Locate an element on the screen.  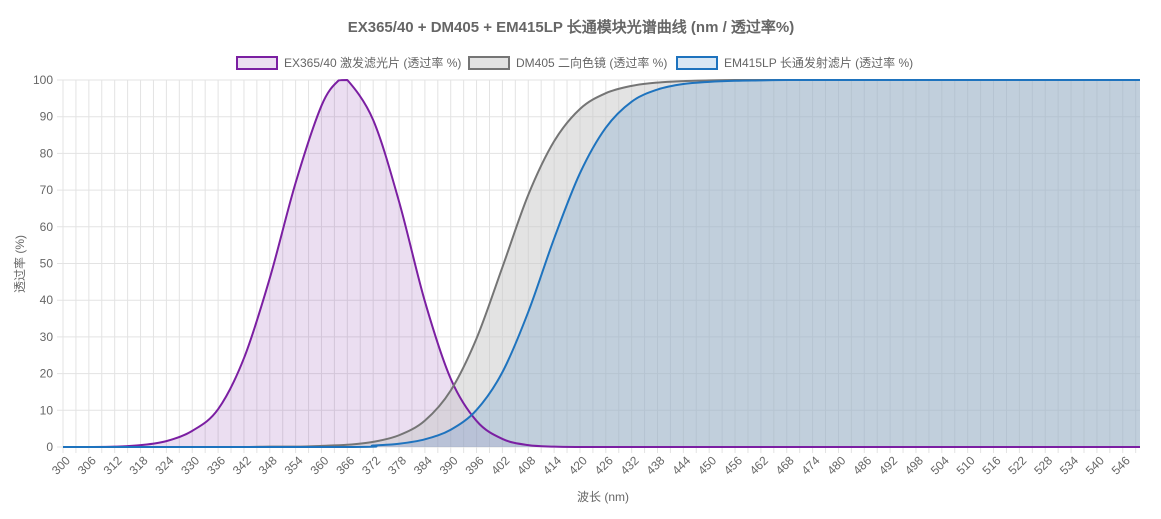
y-tick-label: 70 is located at coordinates (47, 190).